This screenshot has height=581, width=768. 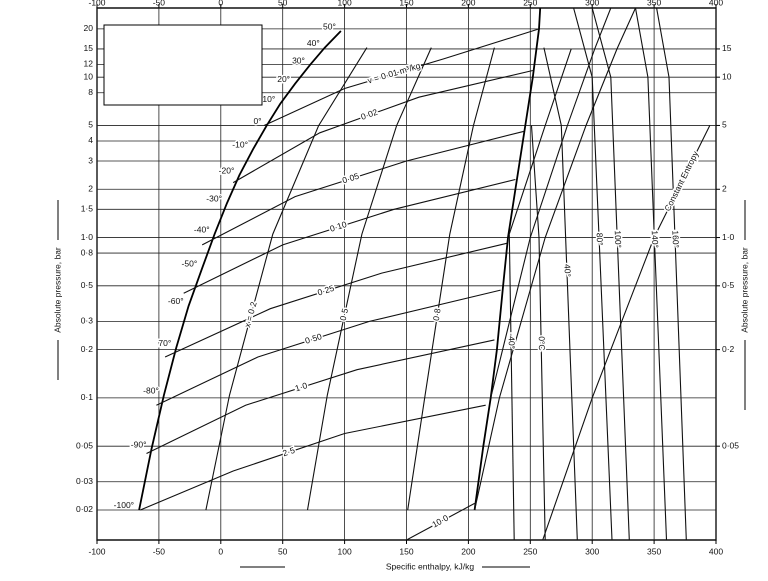 What do you see at coordinates (159, 3) in the screenshot?
I see `x-tick-label-top: -50` at bounding box center [159, 3].